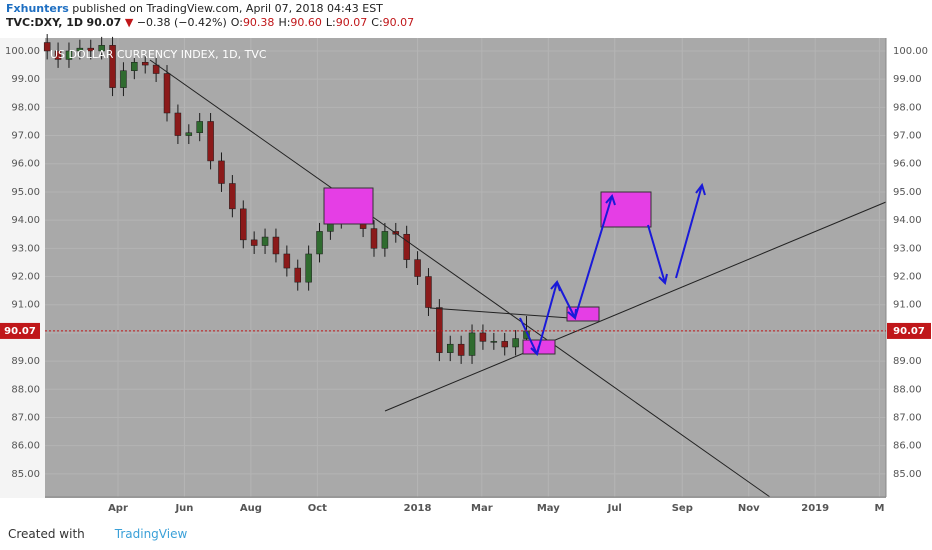 The height and width of the screenshot is (550, 932). I want to click on x-tick-label: M, so click(879, 508).